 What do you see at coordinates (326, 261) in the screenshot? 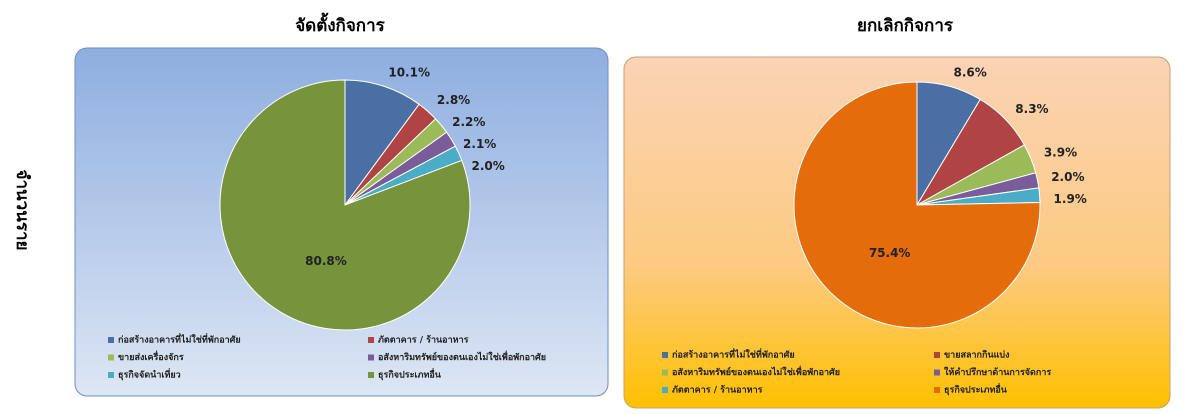
I see `data-label: 80.8%` at bounding box center [326, 261].